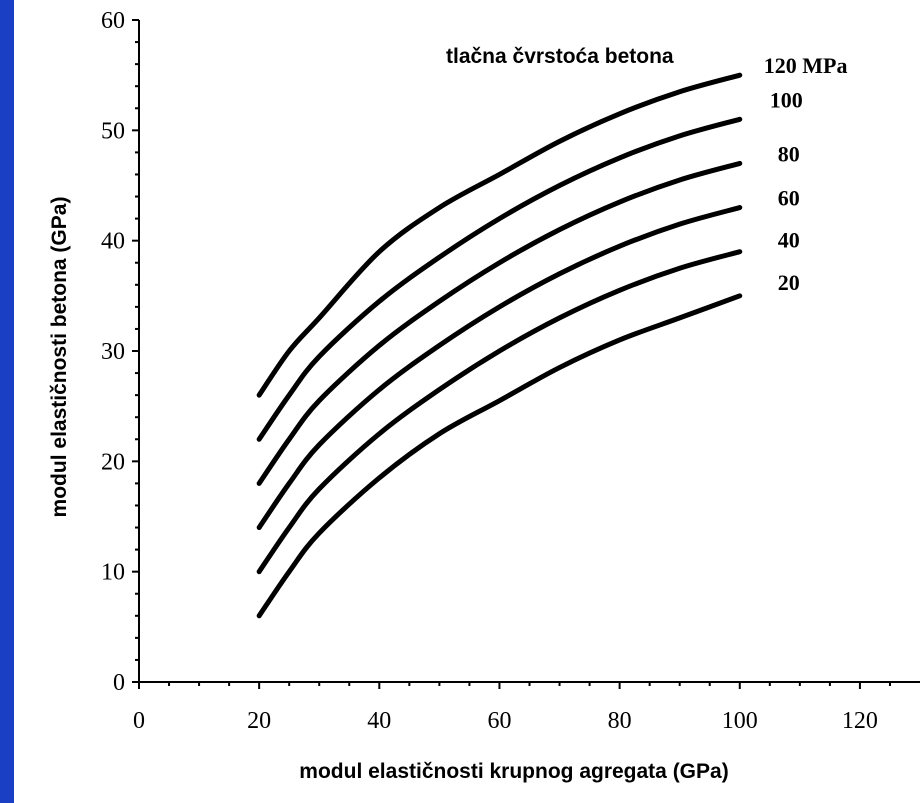  I want to click on series-labels: 120 MPa 100 80 60 40 20, so click(806, 174).